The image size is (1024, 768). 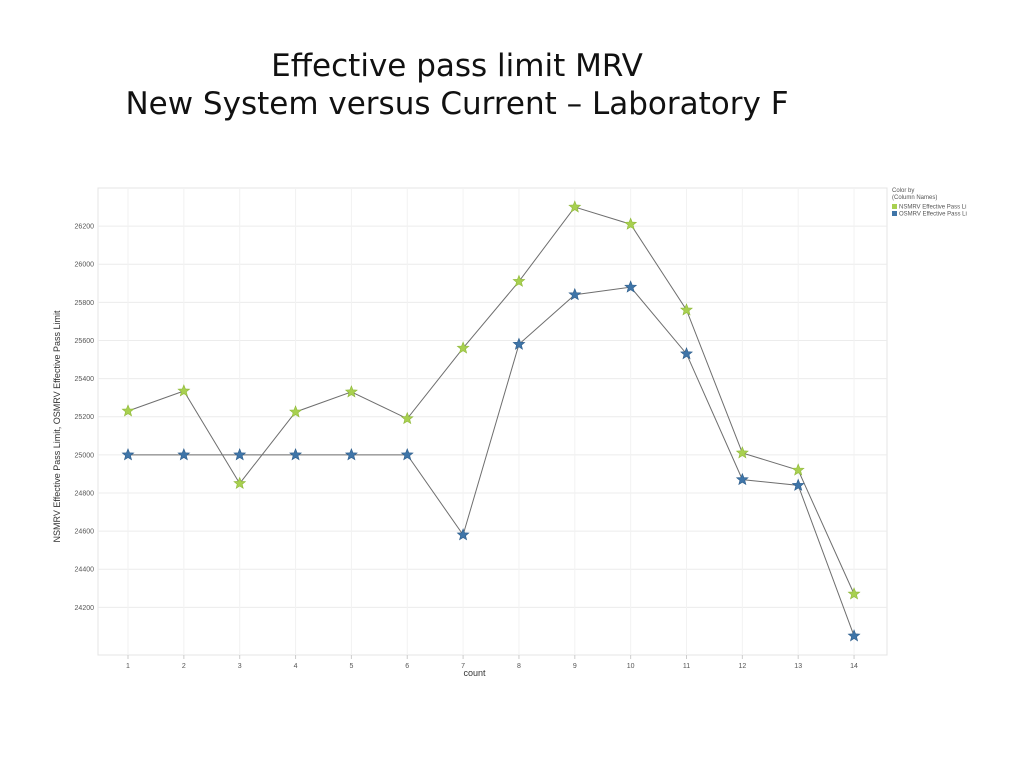 I want to click on legend-subtitle: (Column Names), so click(x=914, y=198).